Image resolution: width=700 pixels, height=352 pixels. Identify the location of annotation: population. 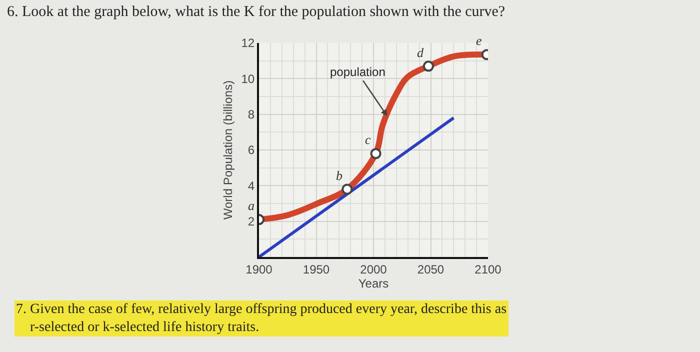
(358, 72).